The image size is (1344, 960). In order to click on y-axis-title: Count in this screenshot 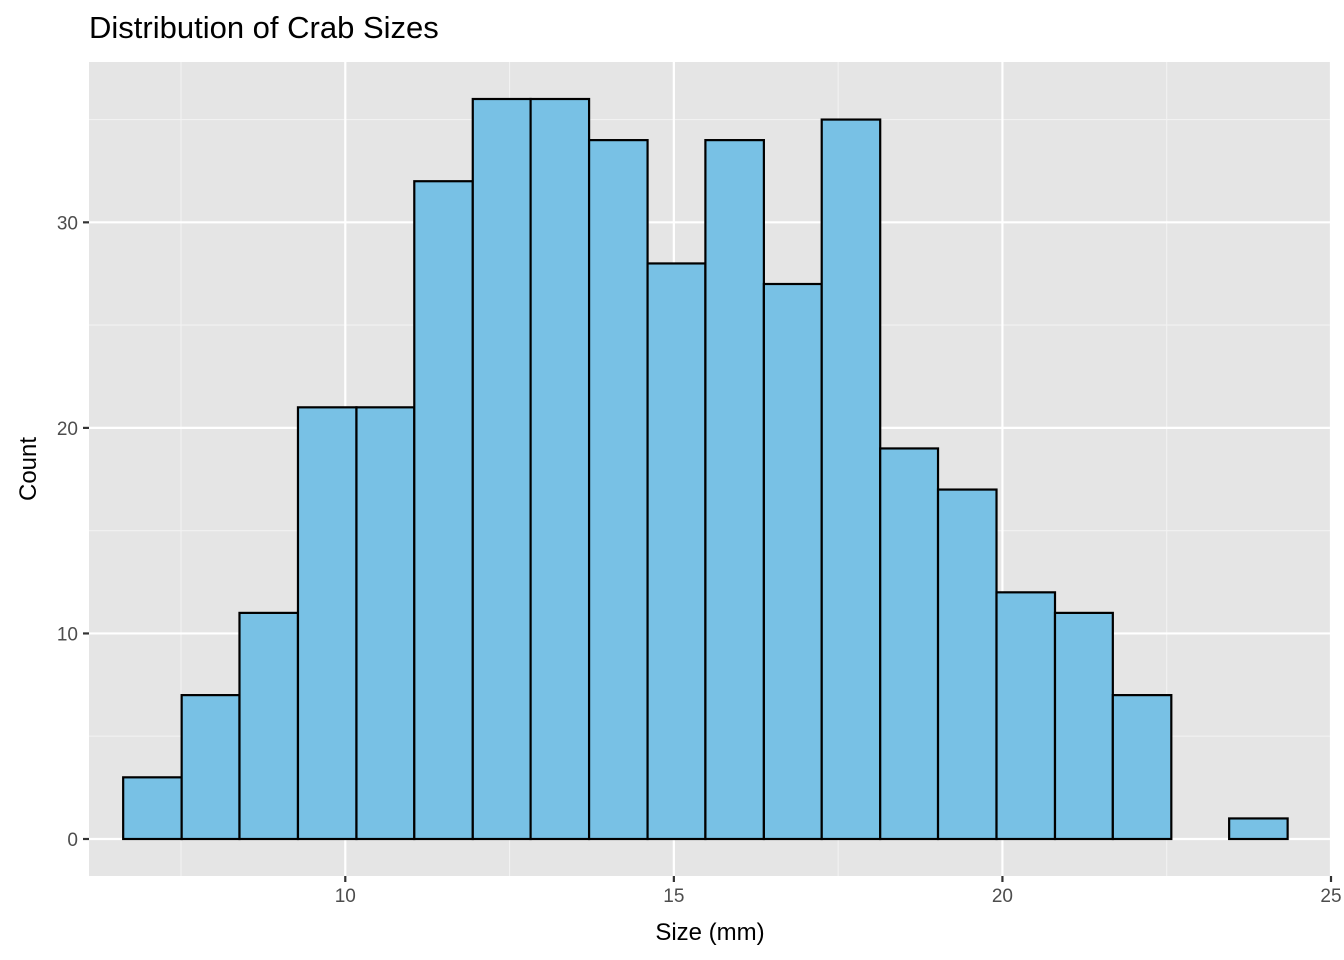, I will do `click(28, 469)`.